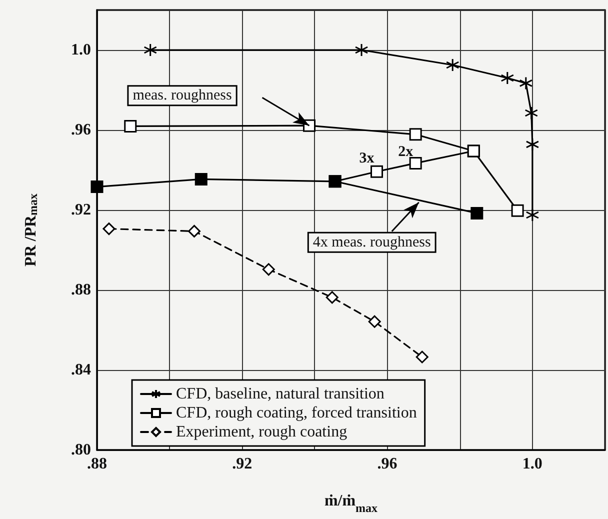  What do you see at coordinates (371, 242) in the screenshot?
I see `annotation: 4x meas. roughness` at bounding box center [371, 242].